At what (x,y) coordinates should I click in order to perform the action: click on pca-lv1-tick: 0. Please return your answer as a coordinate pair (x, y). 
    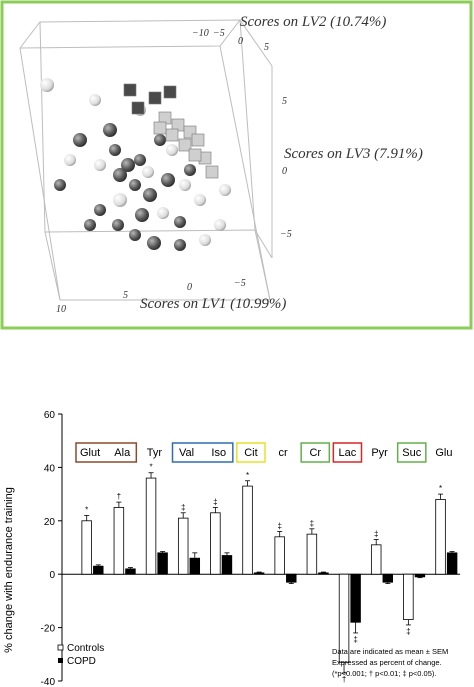
    Looking at the image, I should click on (189, 287).